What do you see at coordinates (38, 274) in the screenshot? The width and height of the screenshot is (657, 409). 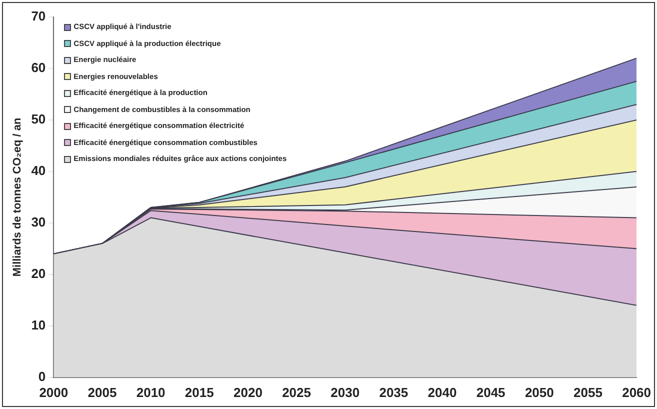 I see `y-tick-label: 20` at bounding box center [38, 274].